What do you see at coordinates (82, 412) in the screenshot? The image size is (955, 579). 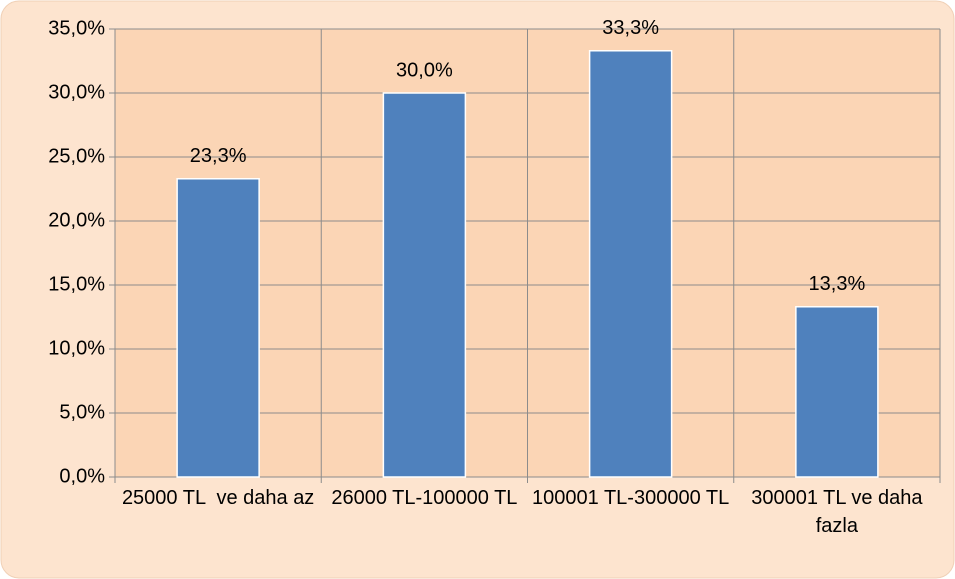 I see `y-tick-label: 5,0%` at bounding box center [82, 412].